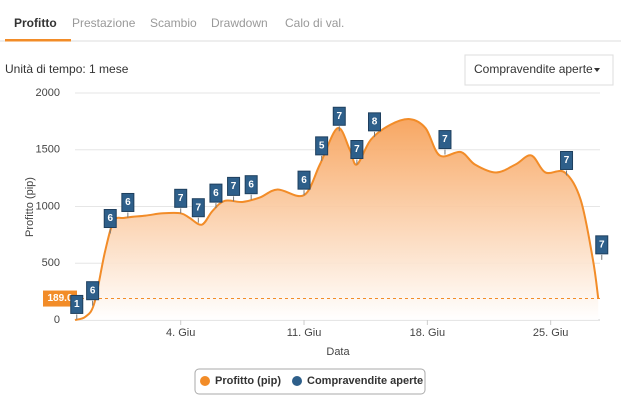 The height and width of the screenshot is (401, 621). I want to click on y-tick-label: 500, so click(51, 263).